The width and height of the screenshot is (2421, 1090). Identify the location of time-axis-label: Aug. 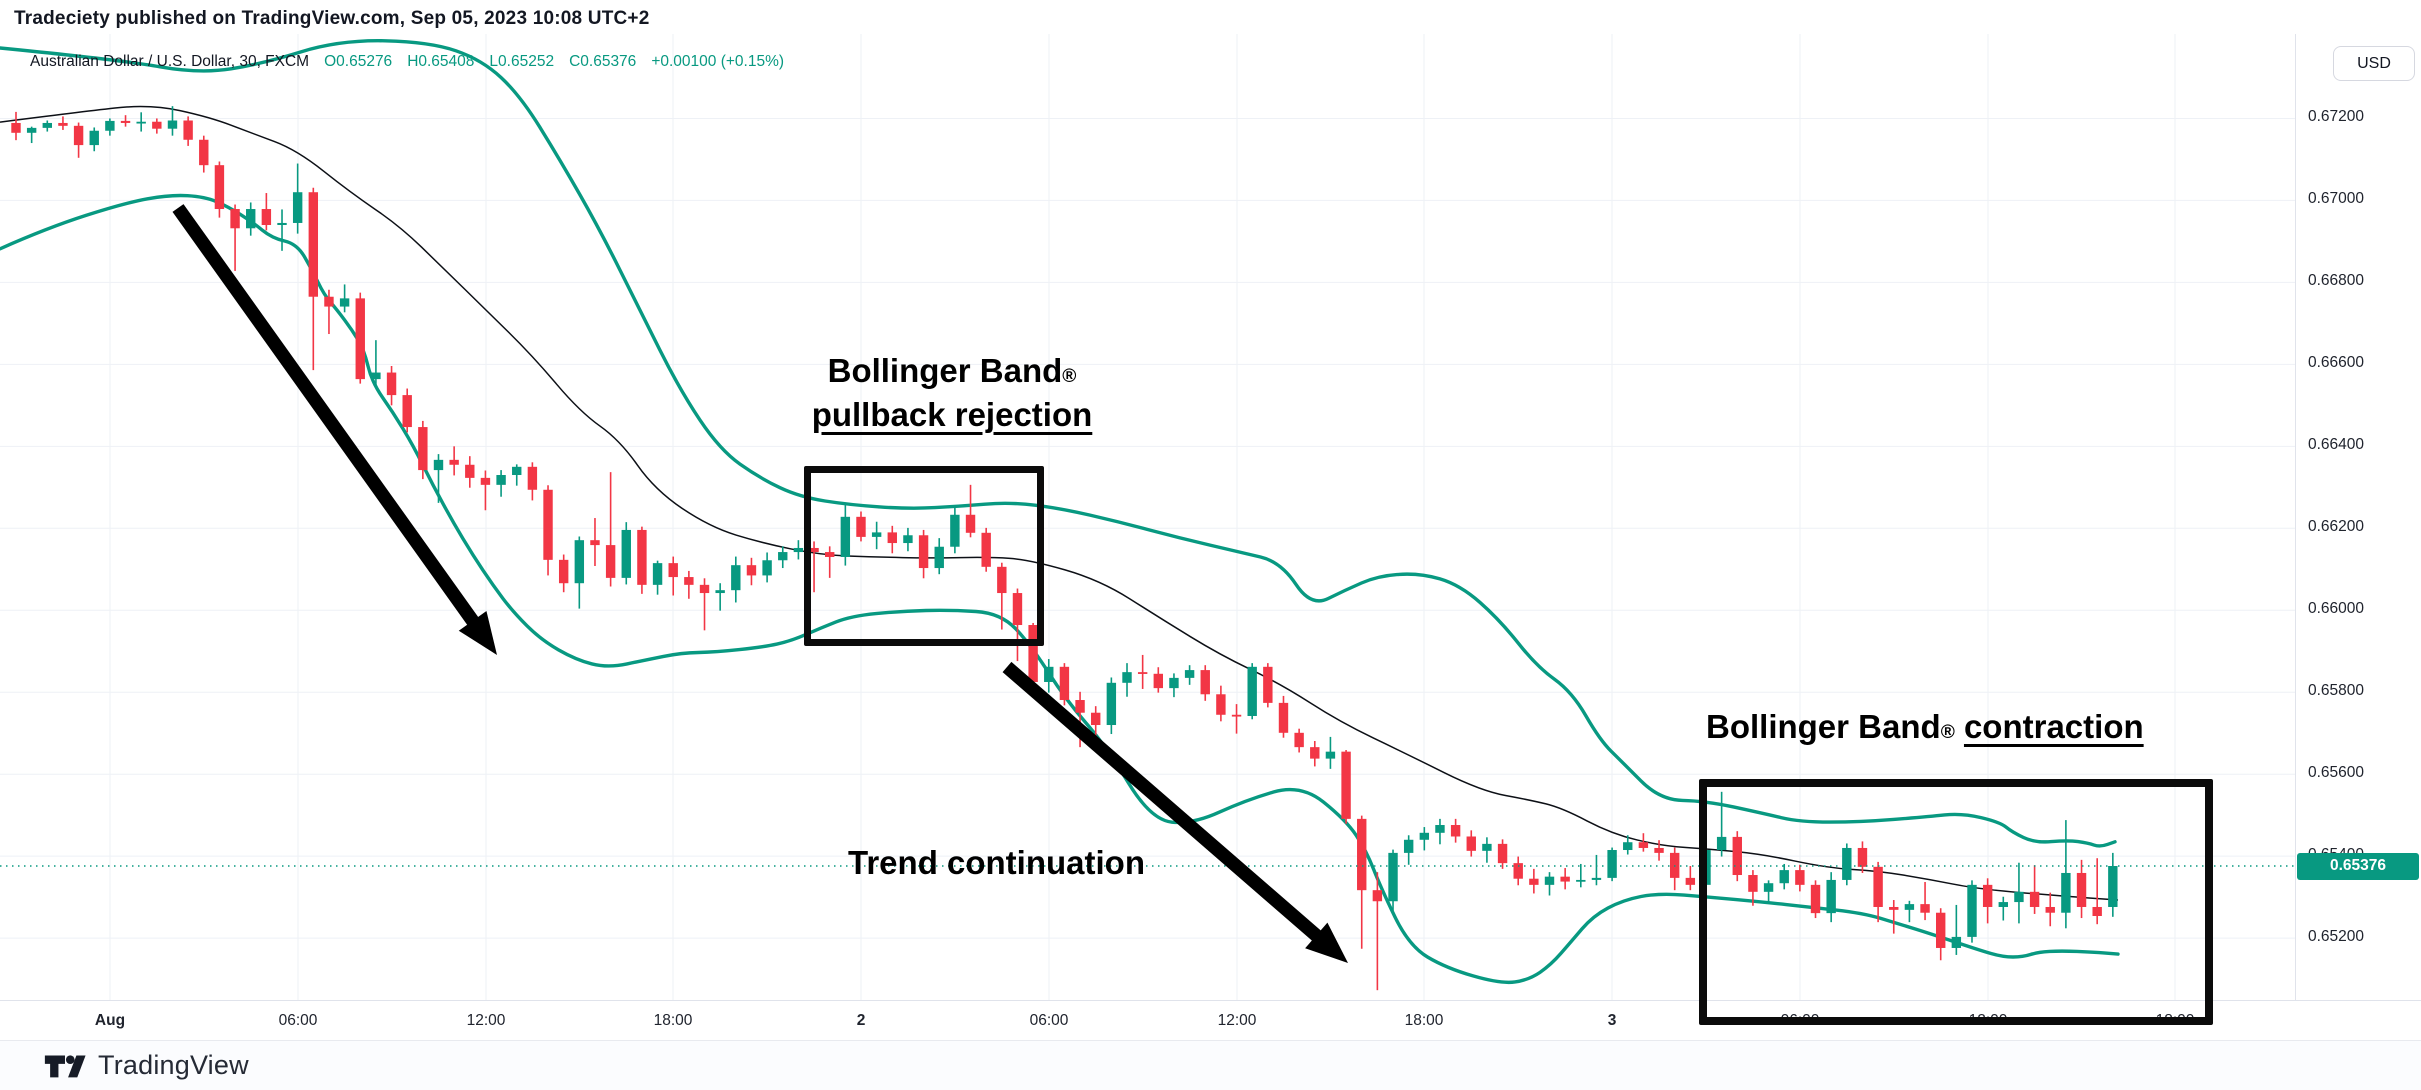
(110, 1020).